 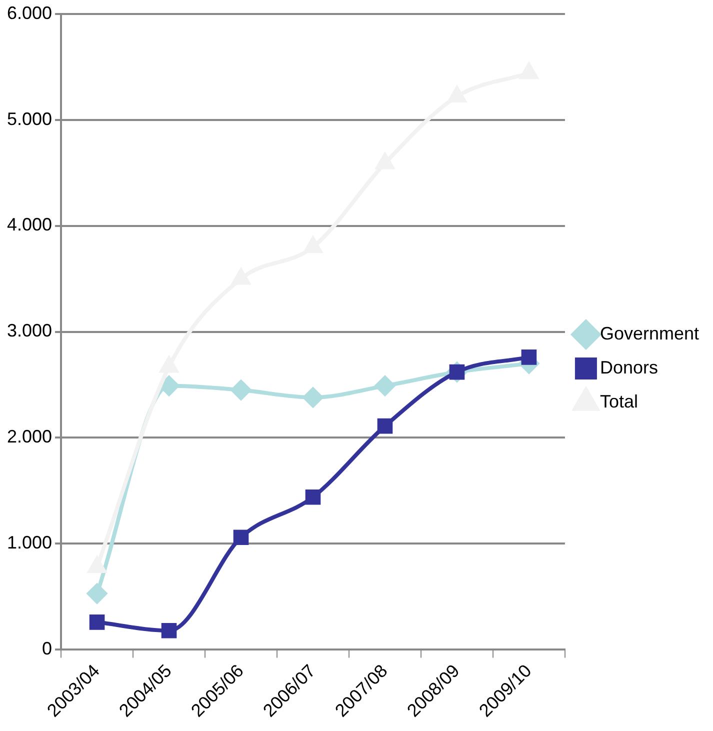 What do you see at coordinates (29, 542) in the screenshot?
I see `y-tick-label: 1.000` at bounding box center [29, 542].